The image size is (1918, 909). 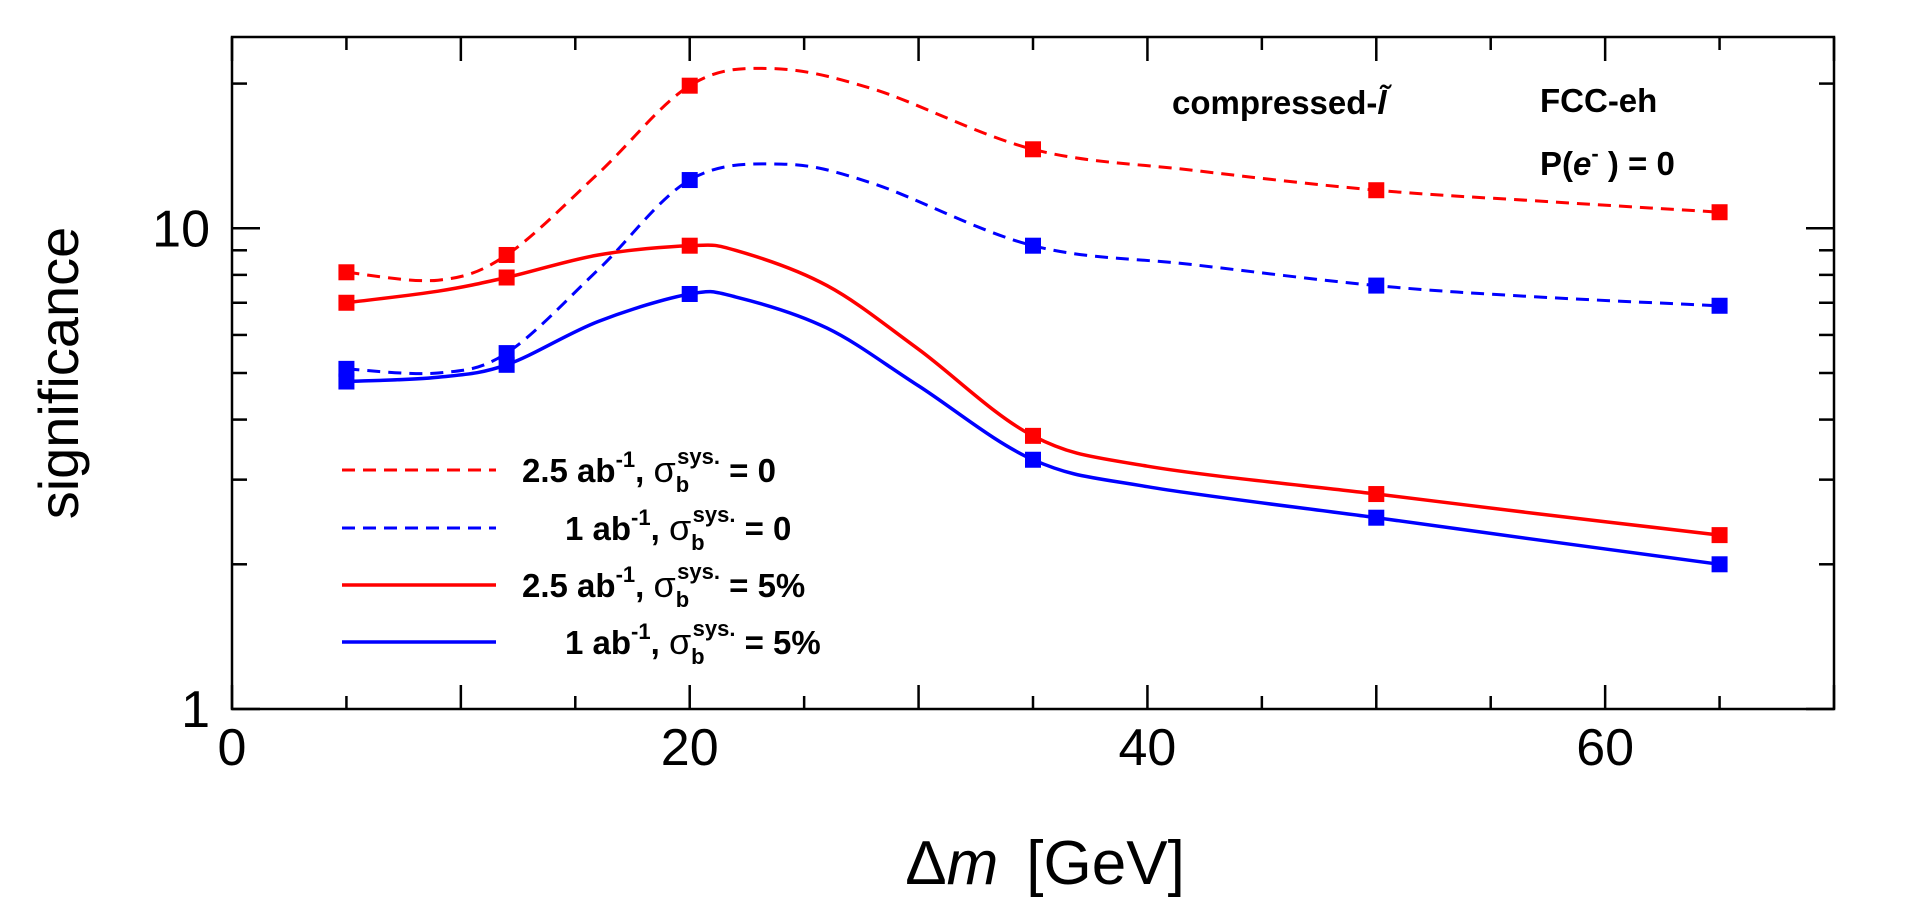 I want to click on y-axis-label: significance, so click(x=58, y=373).